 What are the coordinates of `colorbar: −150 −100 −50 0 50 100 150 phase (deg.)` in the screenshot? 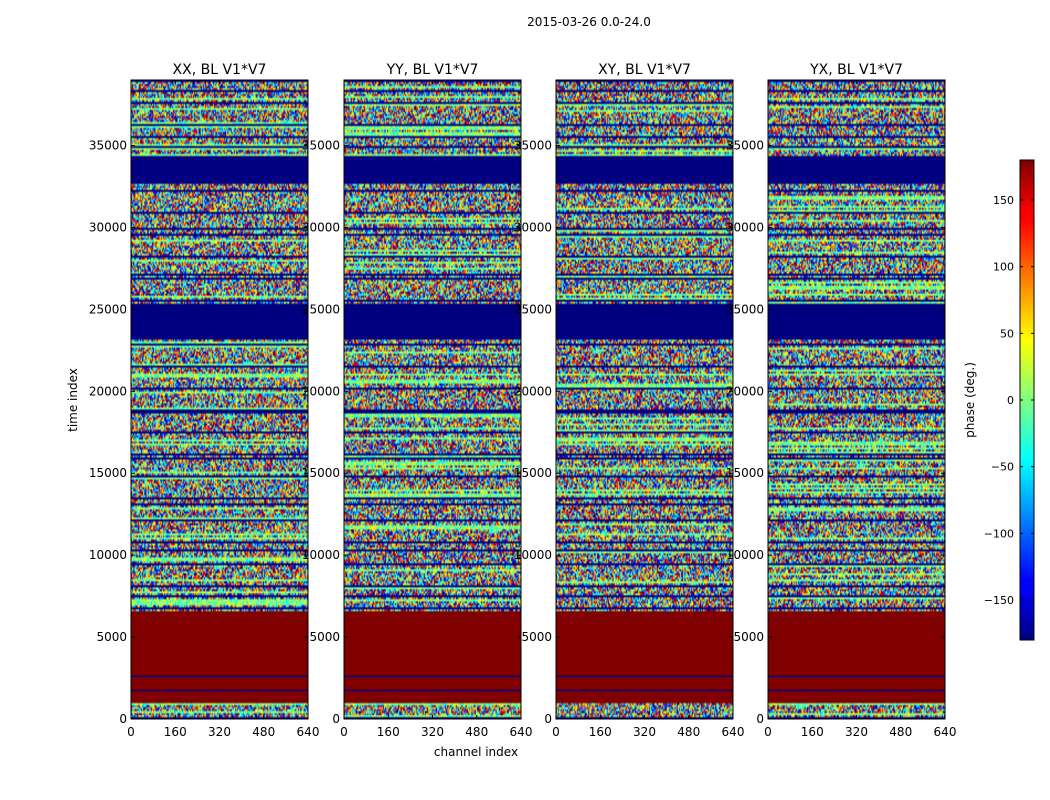 It's located at (999, 400).